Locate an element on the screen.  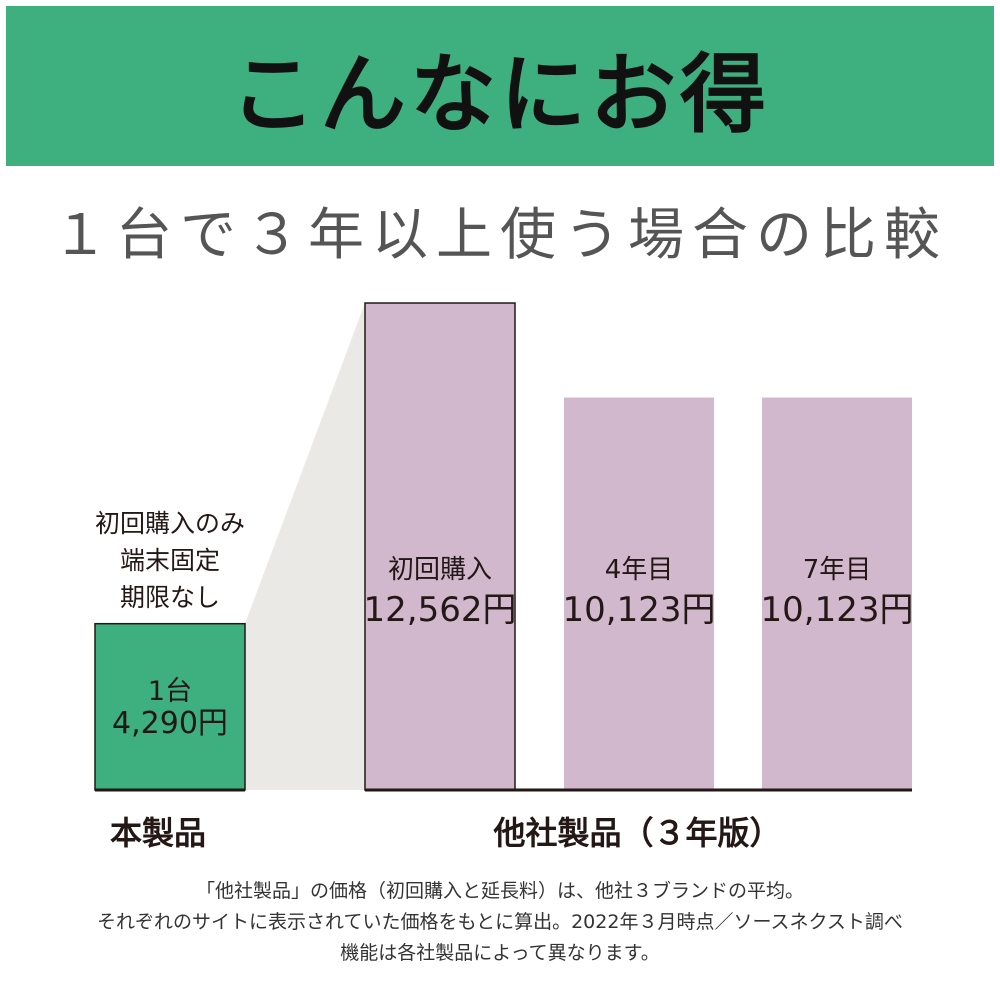
header-title: こんなにお得 is located at coordinates (500, 94).